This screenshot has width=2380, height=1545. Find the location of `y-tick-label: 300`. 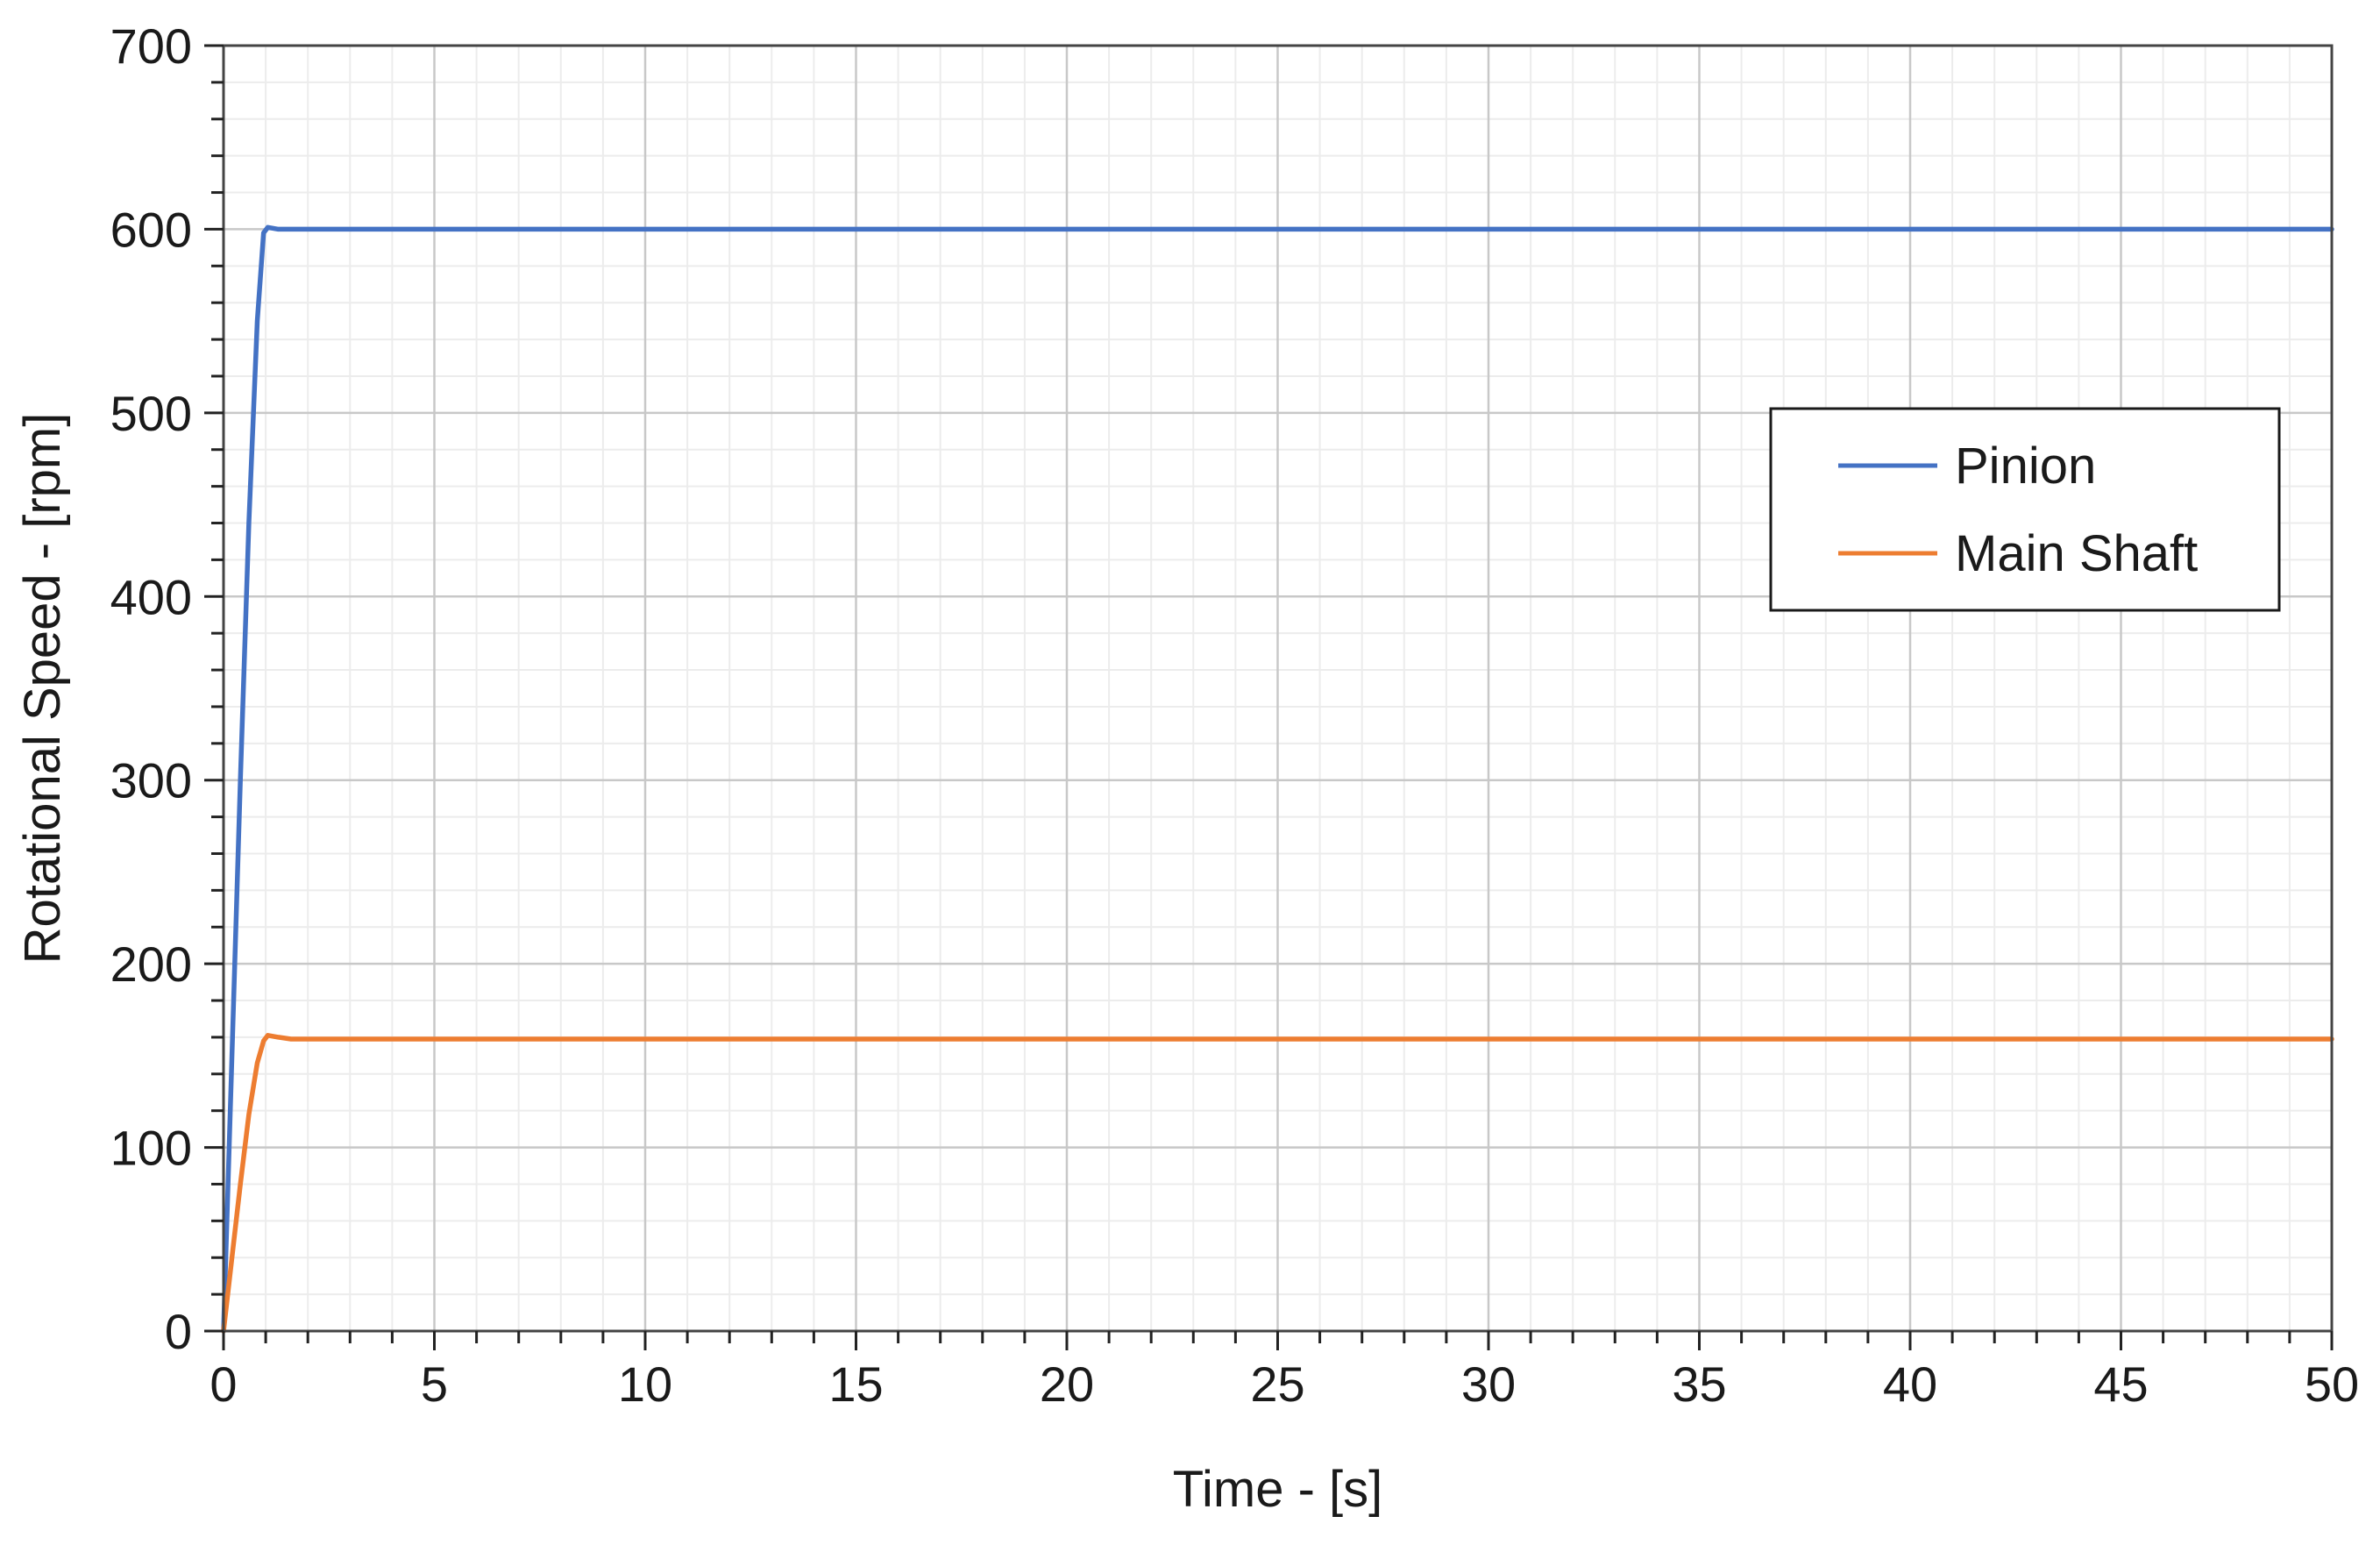

y-tick-label: 300 is located at coordinates (151, 780).